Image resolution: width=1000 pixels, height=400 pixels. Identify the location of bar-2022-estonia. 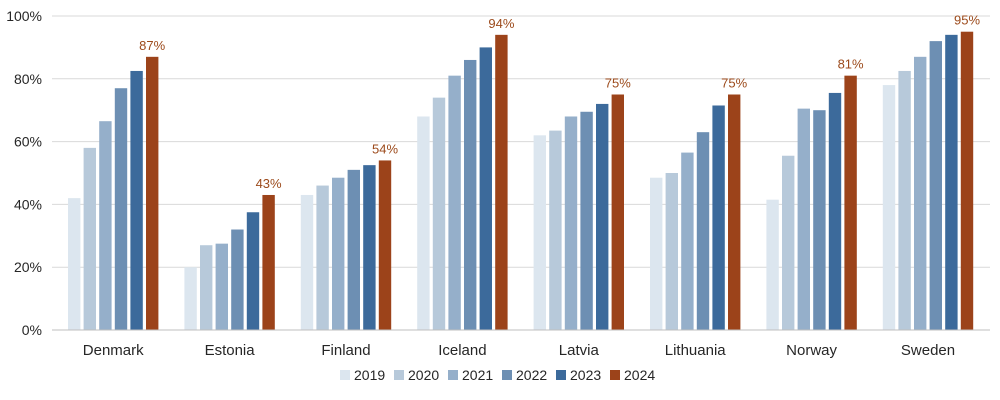
(237, 279).